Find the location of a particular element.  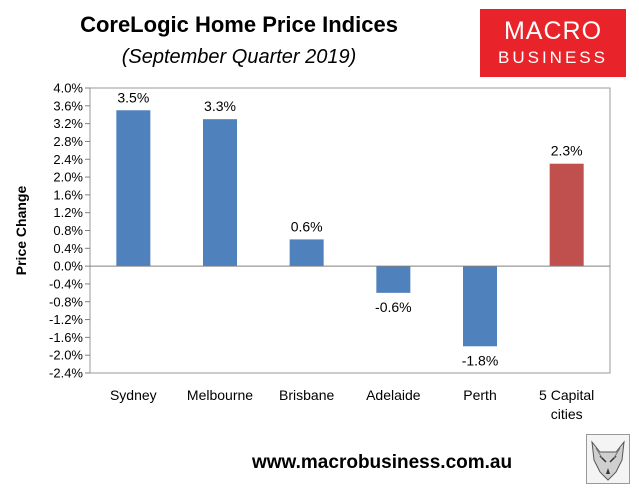

bar-melbourne is located at coordinates (220, 193).